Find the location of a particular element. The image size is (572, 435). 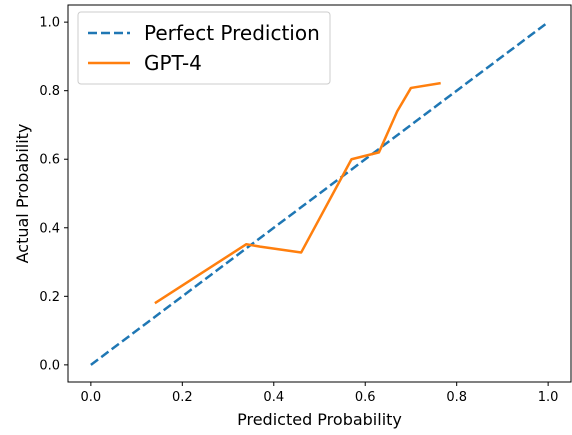

x-tick-label: 0.8 is located at coordinates (456, 397).